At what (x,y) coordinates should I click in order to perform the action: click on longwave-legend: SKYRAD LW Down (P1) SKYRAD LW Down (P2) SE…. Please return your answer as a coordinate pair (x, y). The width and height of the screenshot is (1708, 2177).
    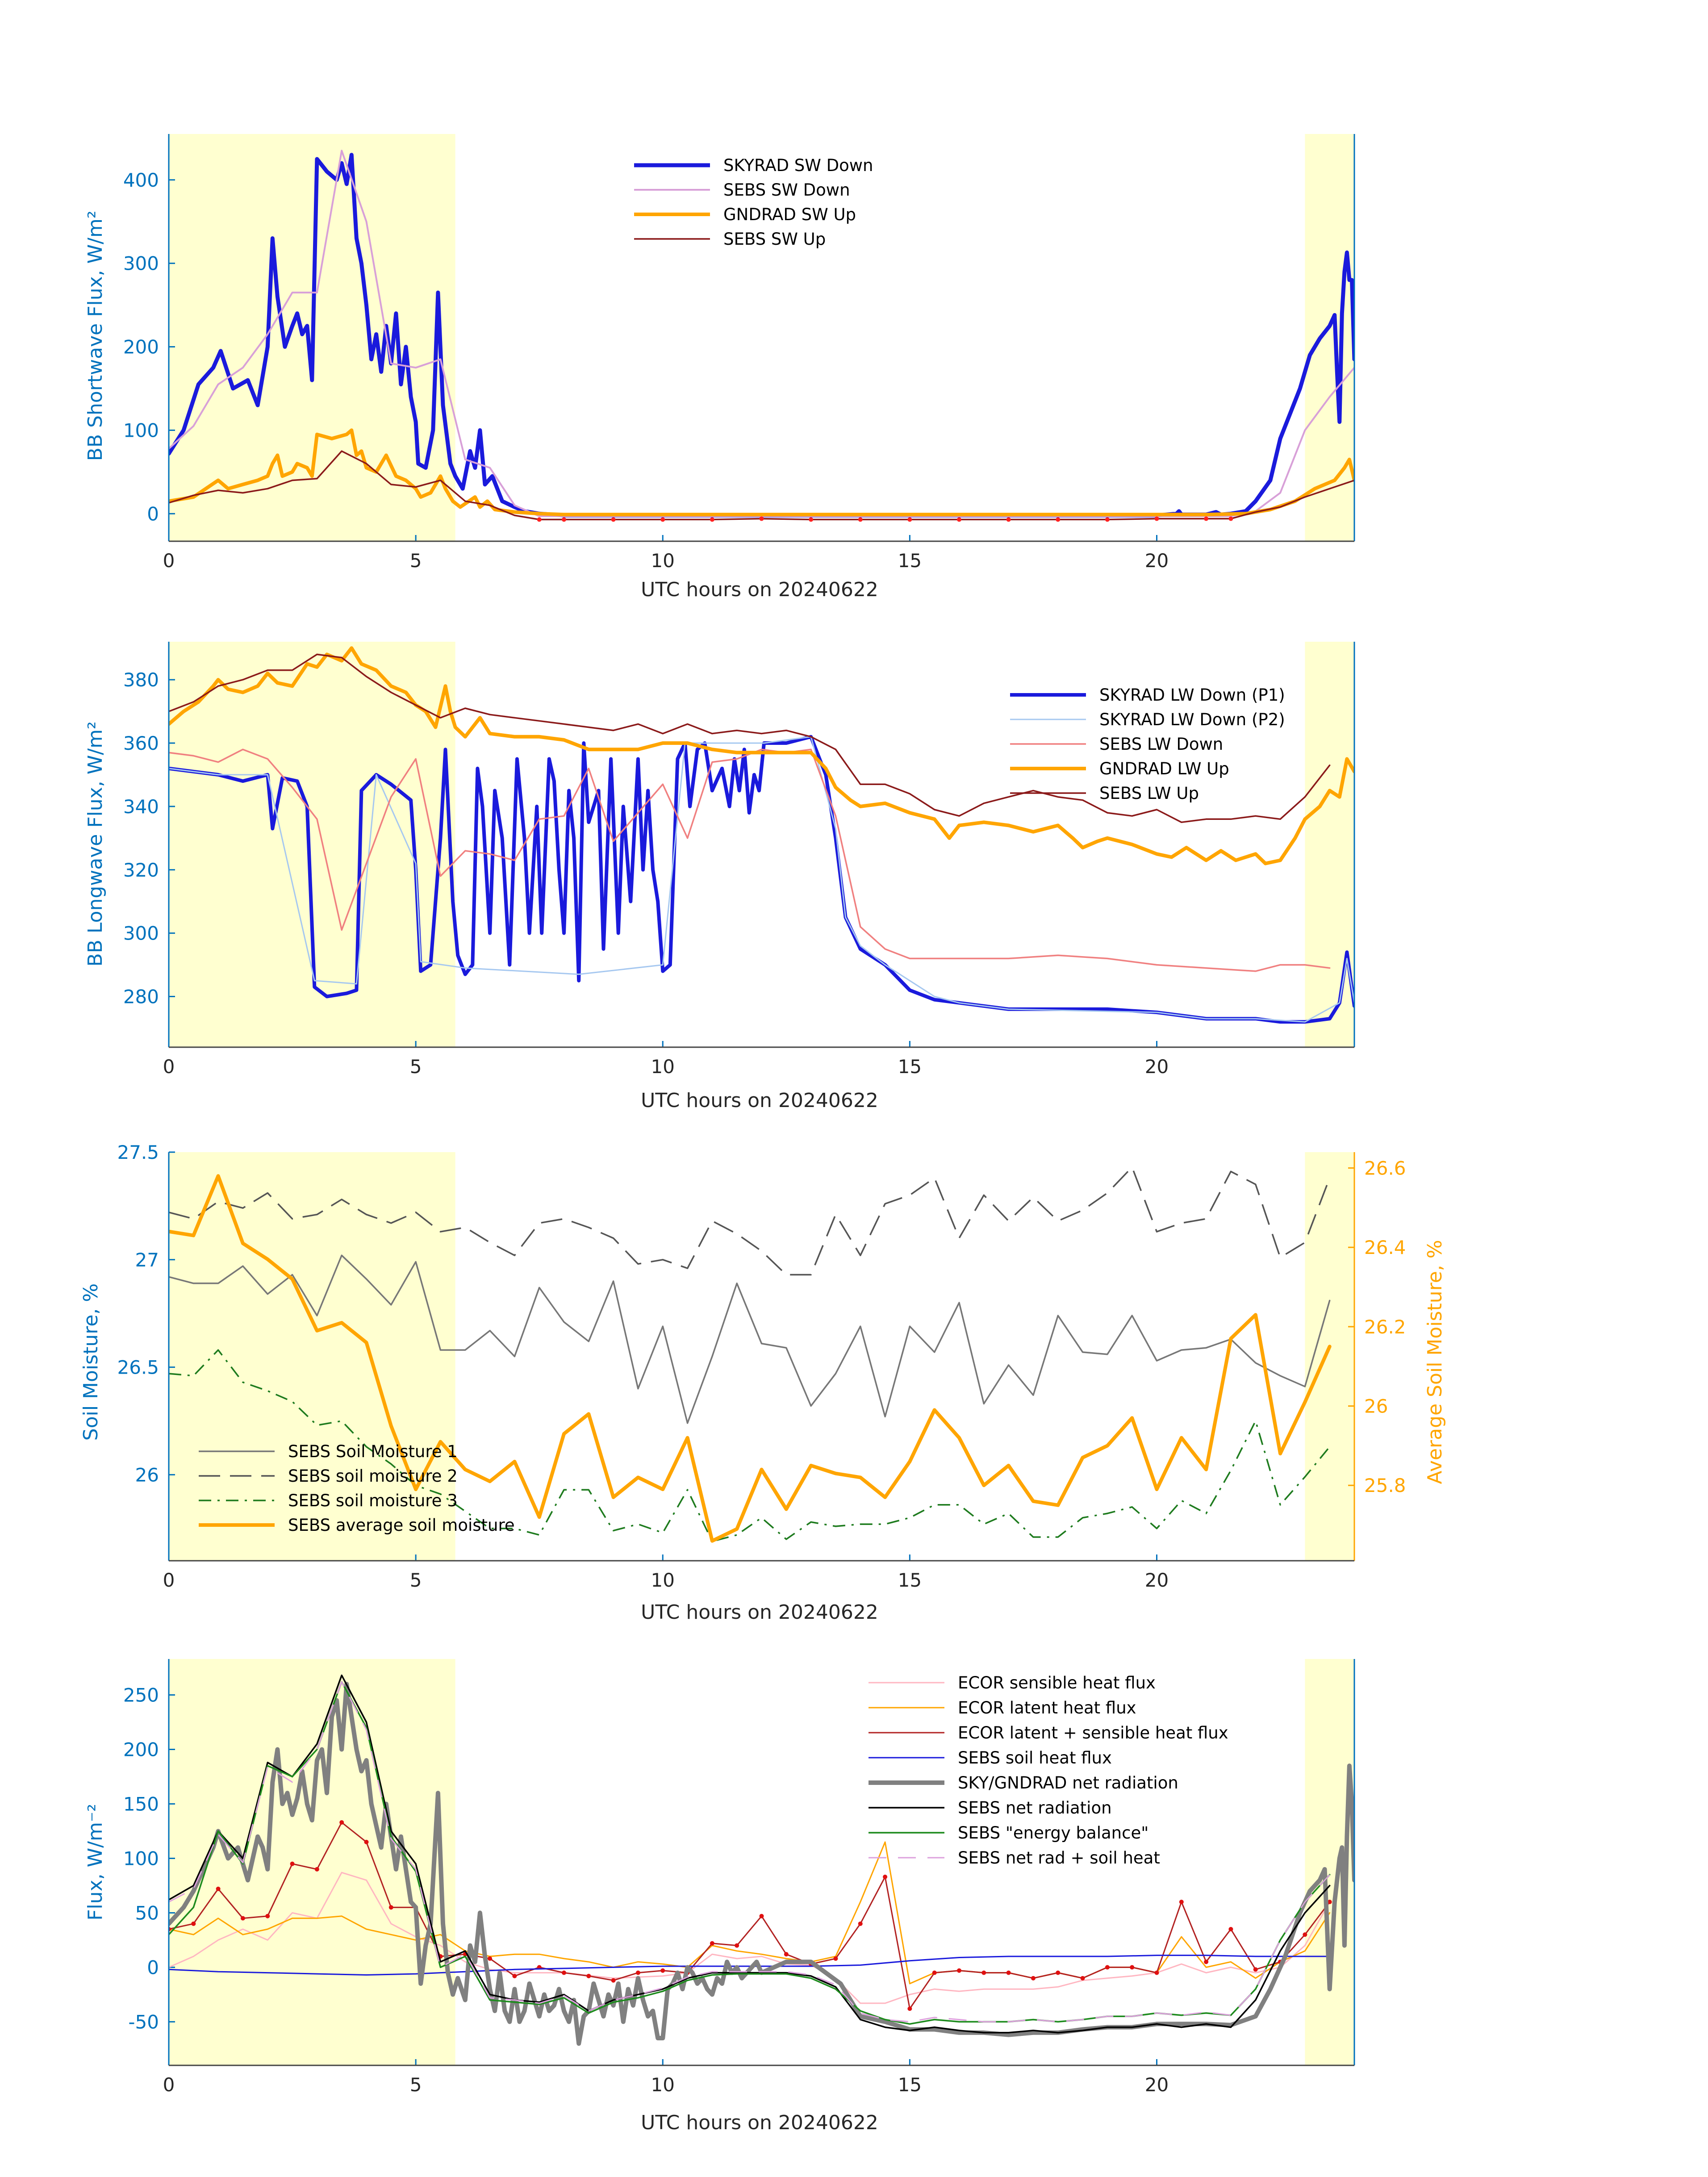
    Looking at the image, I should click on (1147, 744).